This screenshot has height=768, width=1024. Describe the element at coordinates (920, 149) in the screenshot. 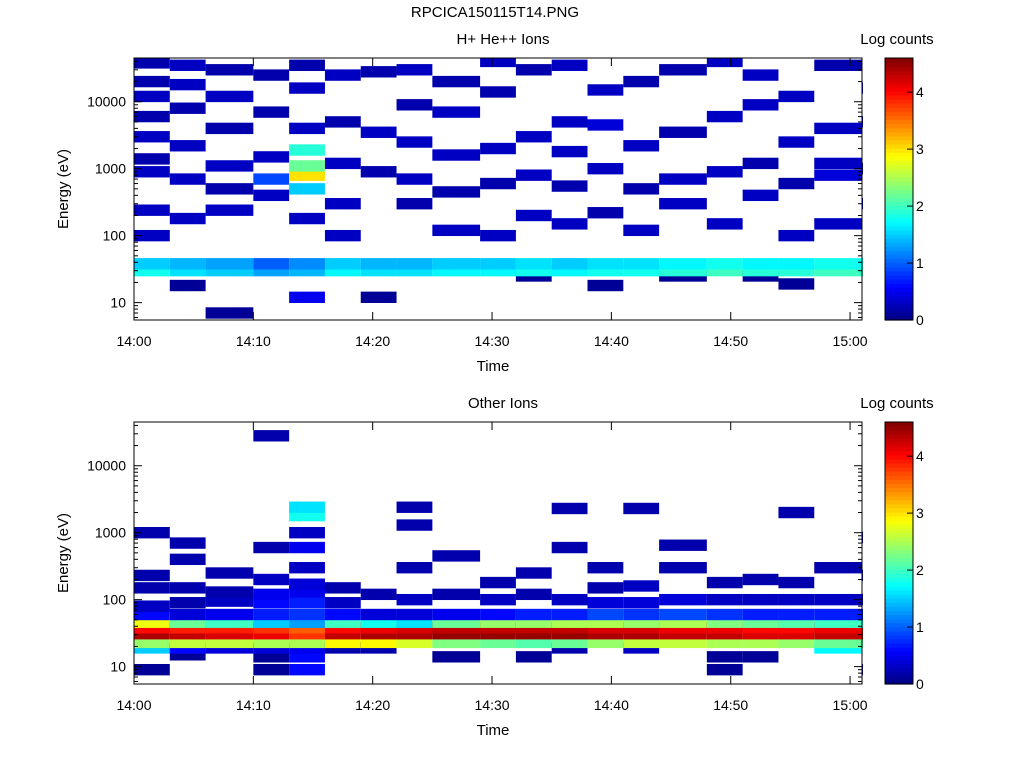

I see `colorbar-tick-label: 3` at that location.